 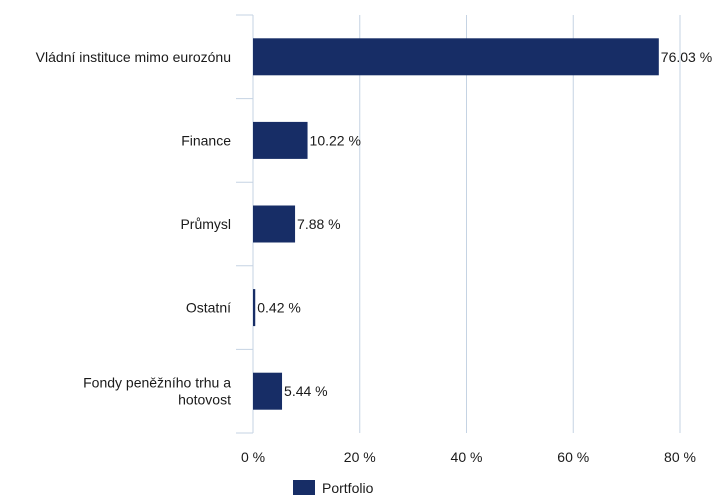 I want to click on legend: Portfolio, so click(x=333, y=488).